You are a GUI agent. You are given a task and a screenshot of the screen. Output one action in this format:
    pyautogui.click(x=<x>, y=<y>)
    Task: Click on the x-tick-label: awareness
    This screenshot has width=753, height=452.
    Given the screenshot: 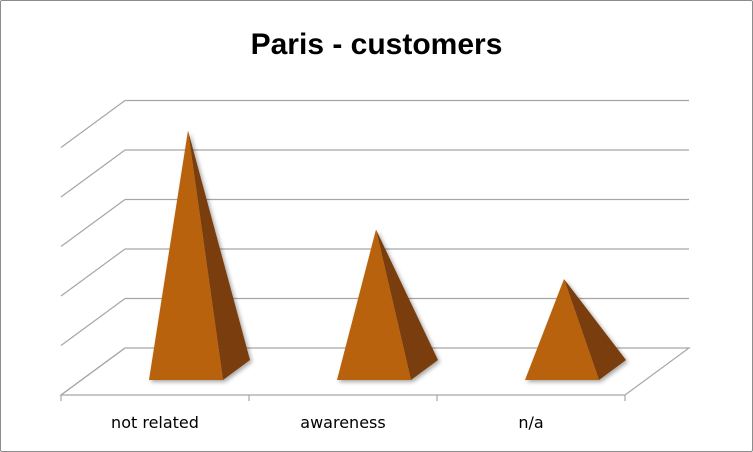 What is the action you would take?
    pyautogui.click(x=342, y=422)
    